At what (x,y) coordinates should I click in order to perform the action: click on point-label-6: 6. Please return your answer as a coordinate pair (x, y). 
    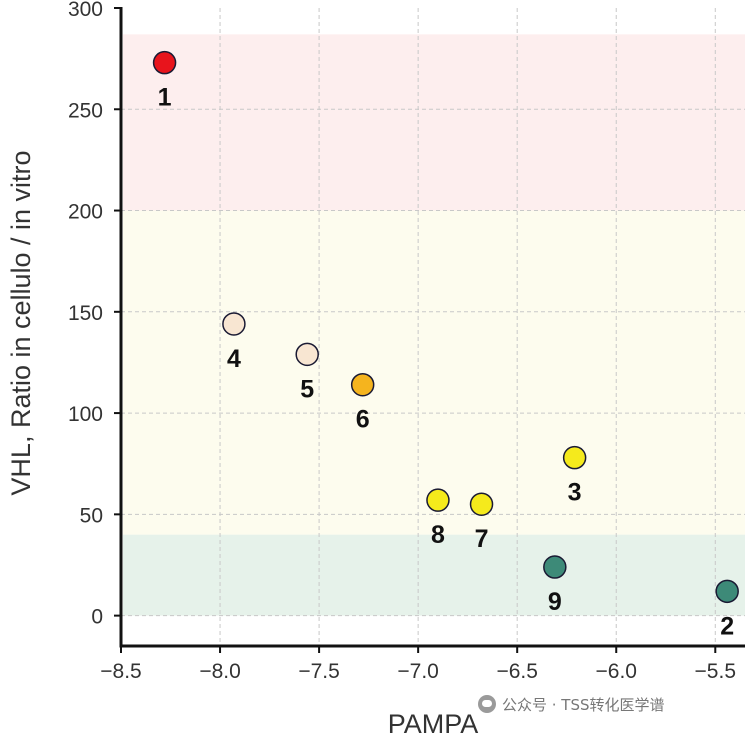
    Looking at the image, I should click on (363, 420).